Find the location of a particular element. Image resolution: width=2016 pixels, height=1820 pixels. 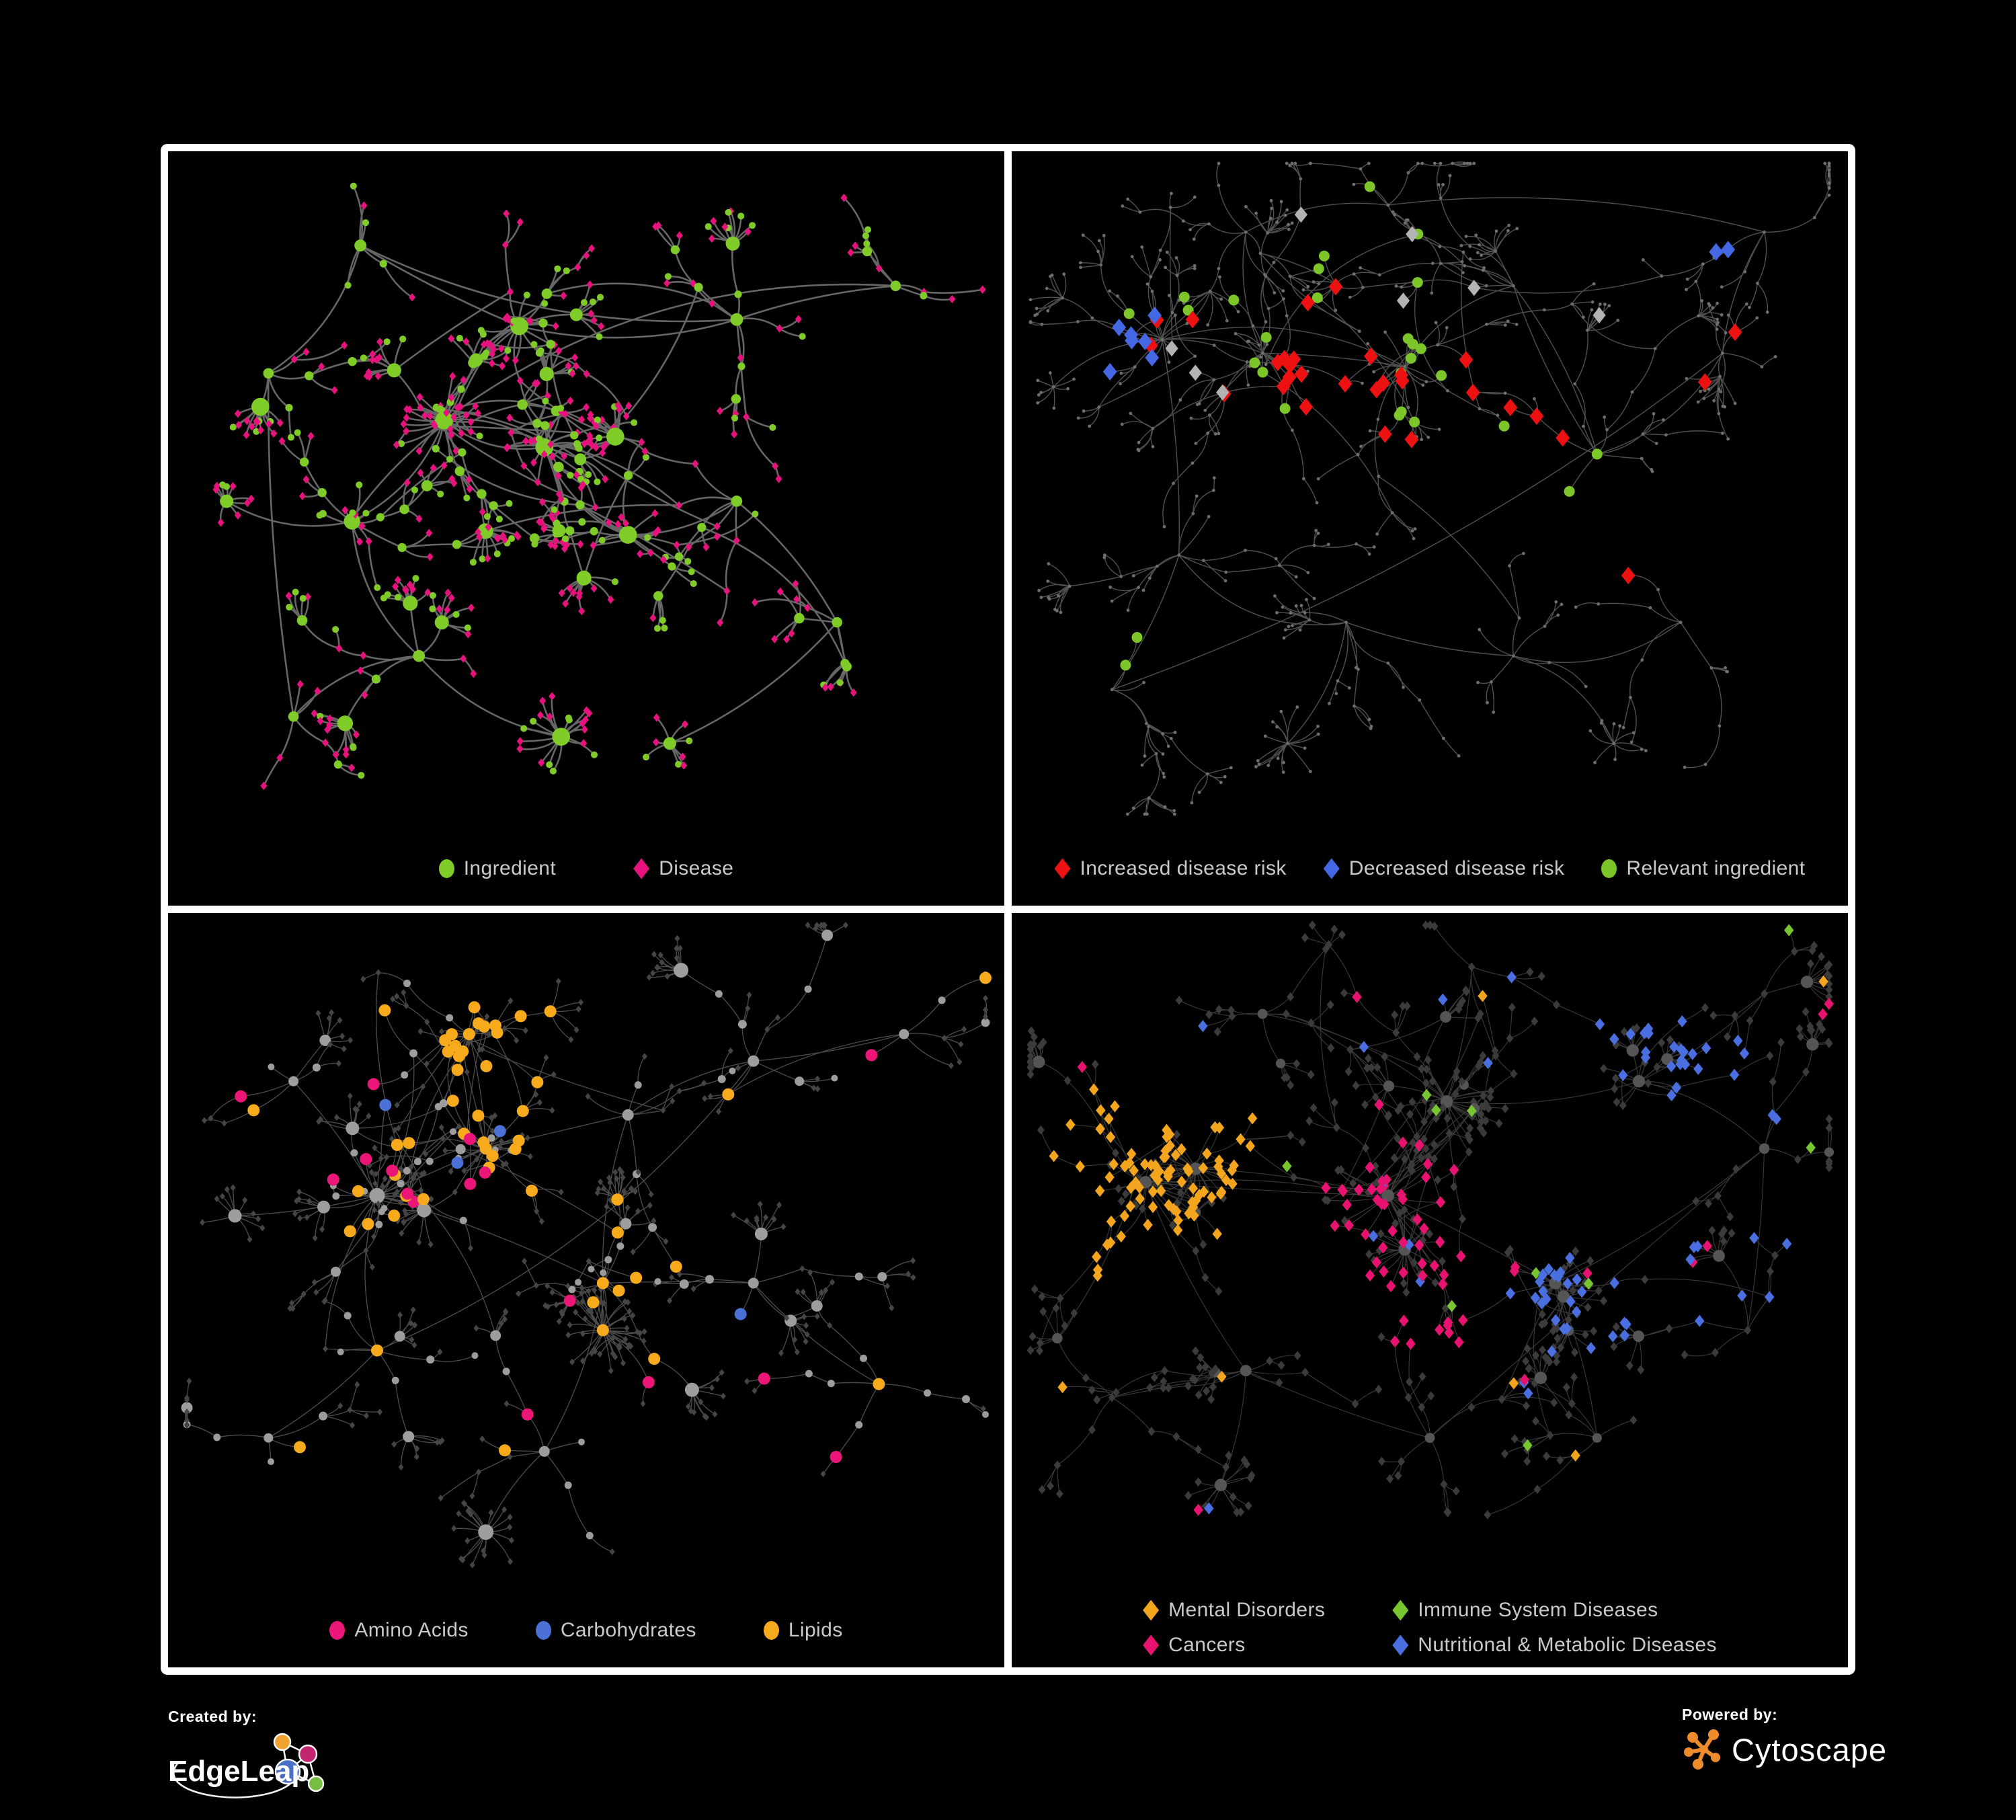

legend-item-immune-system-diseases: Immune System Diseases is located at coordinates (1525, 1610).